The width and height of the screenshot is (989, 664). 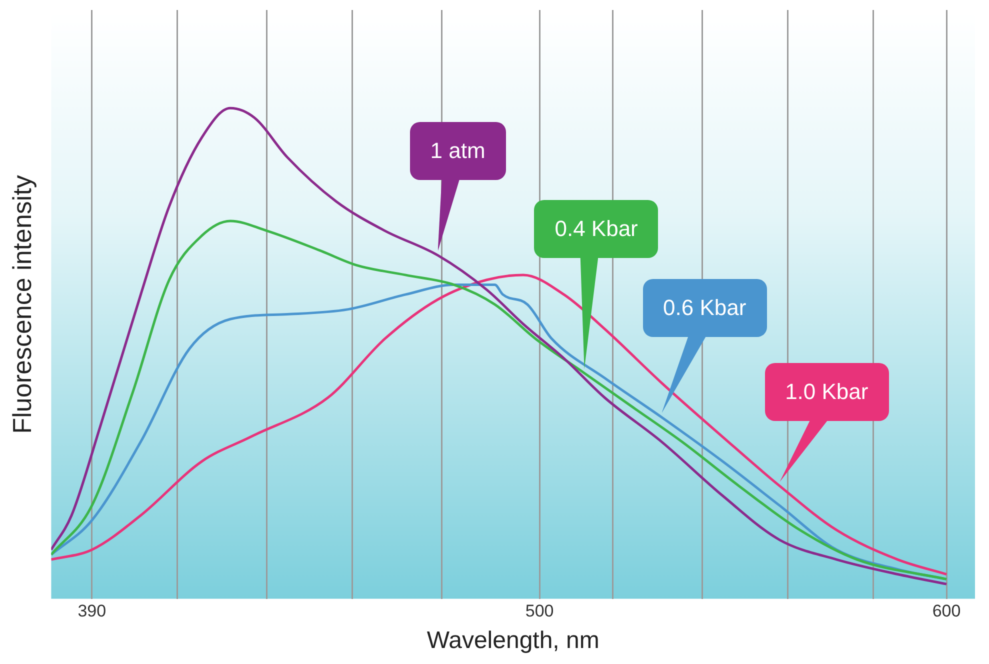 What do you see at coordinates (704, 308) in the screenshot?
I see `text: 0.6 Kbar` at bounding box center [704, 308].